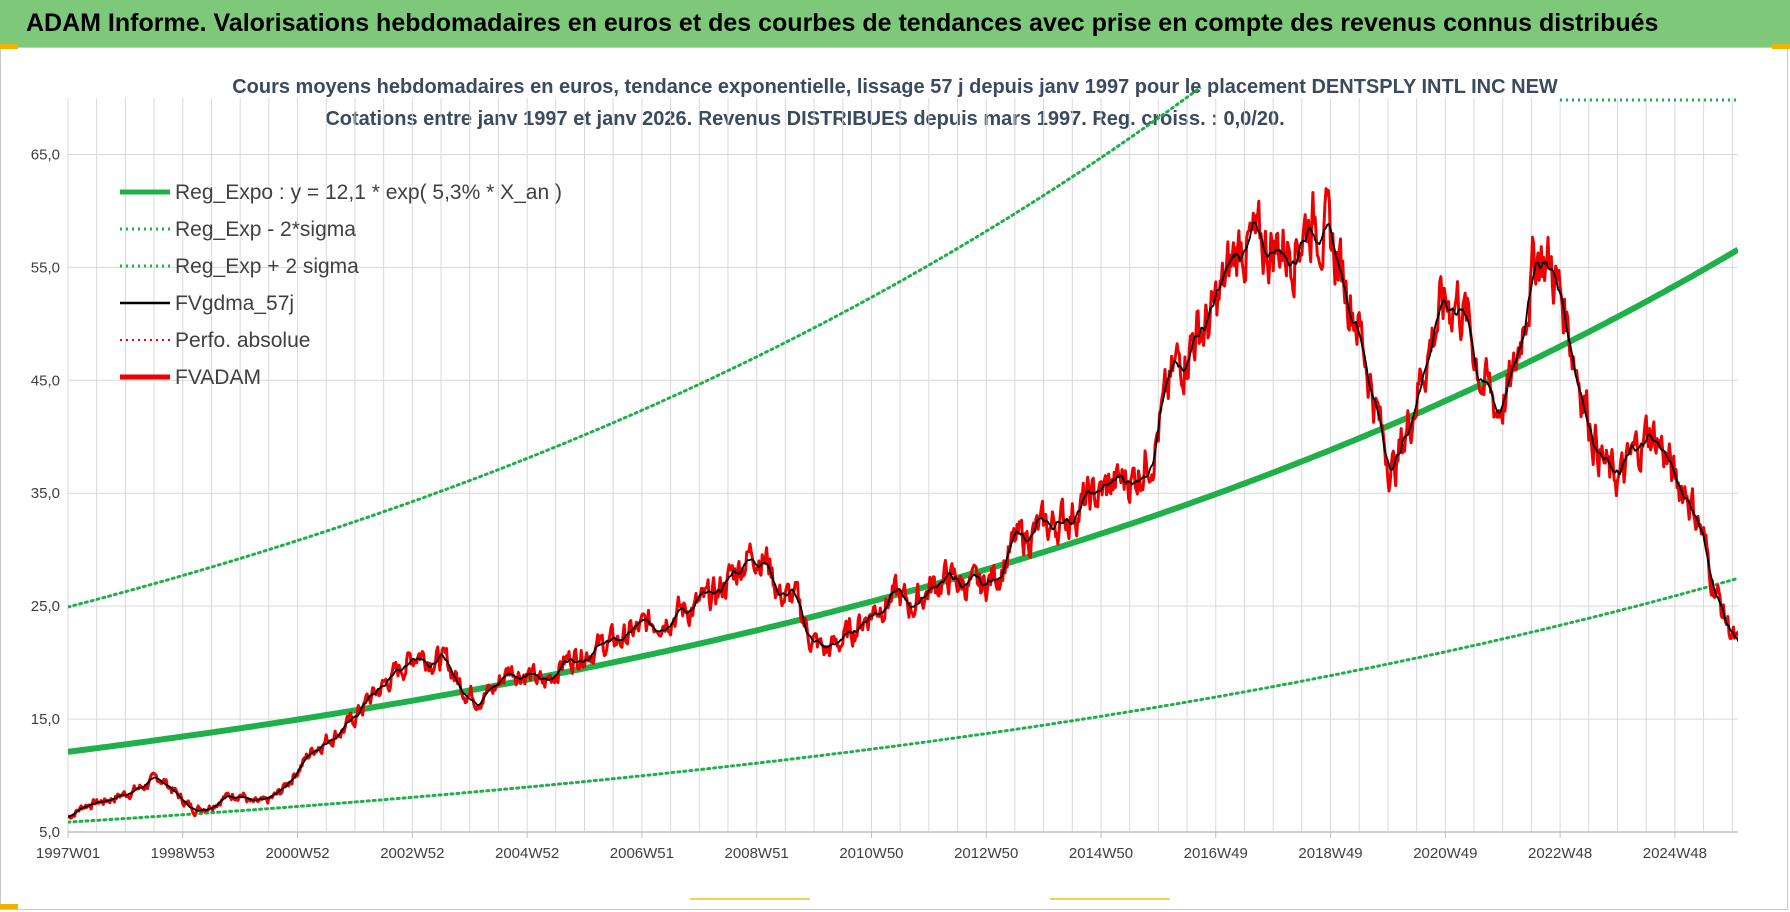 The width and height of the screenshot is (1790, 912). I want to click on x-tick-label: 2016W49, so click(1216, 853).